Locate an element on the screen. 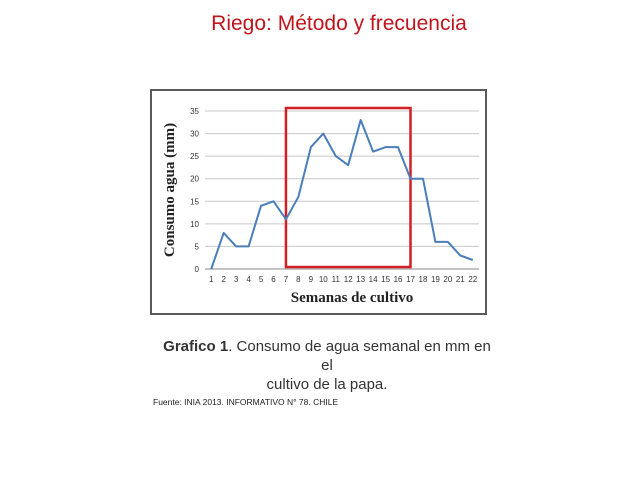 This screenshot has height=479, width=638. x-tick-label: 8 is located at coordinates (298, 279).